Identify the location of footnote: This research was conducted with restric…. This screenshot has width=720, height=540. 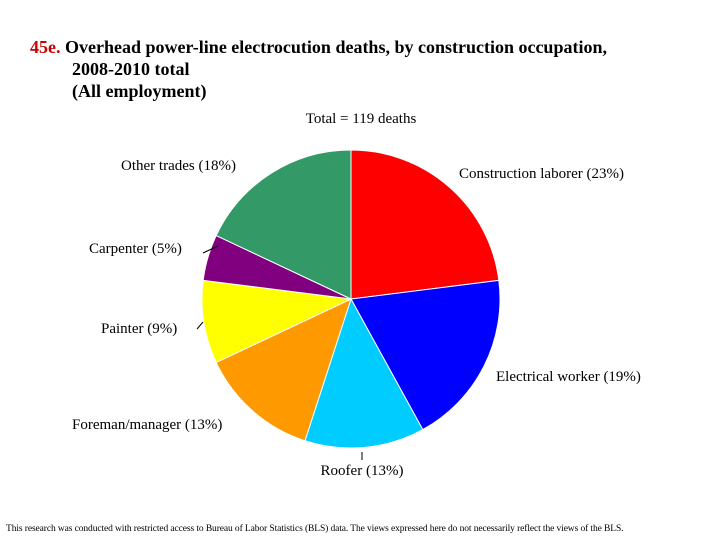
(315, 529).